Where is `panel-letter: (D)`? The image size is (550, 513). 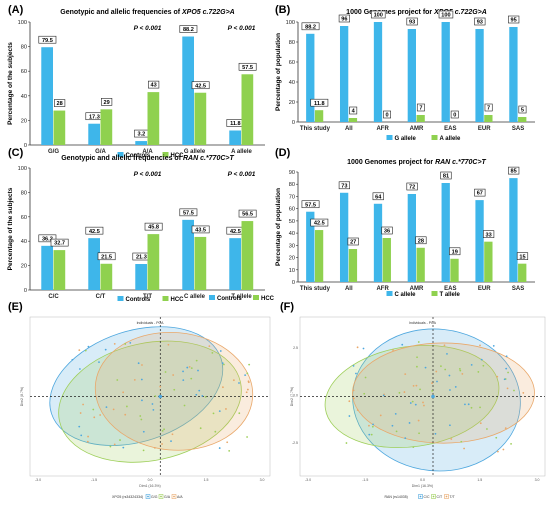 panel-letter: (D) is located at coordinates (283, 153).